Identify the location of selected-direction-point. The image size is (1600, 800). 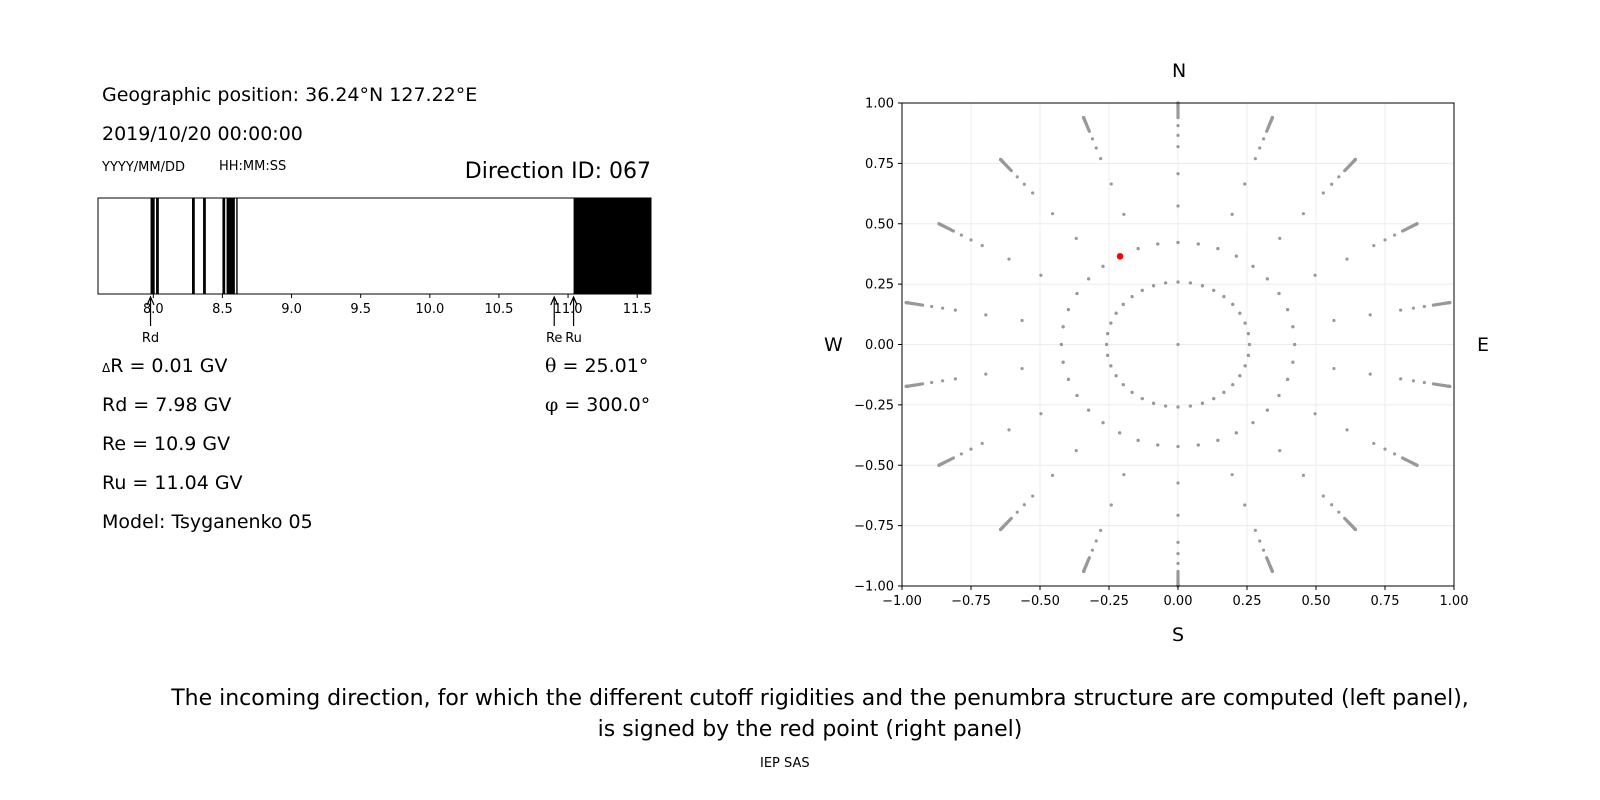
(1120, 256).